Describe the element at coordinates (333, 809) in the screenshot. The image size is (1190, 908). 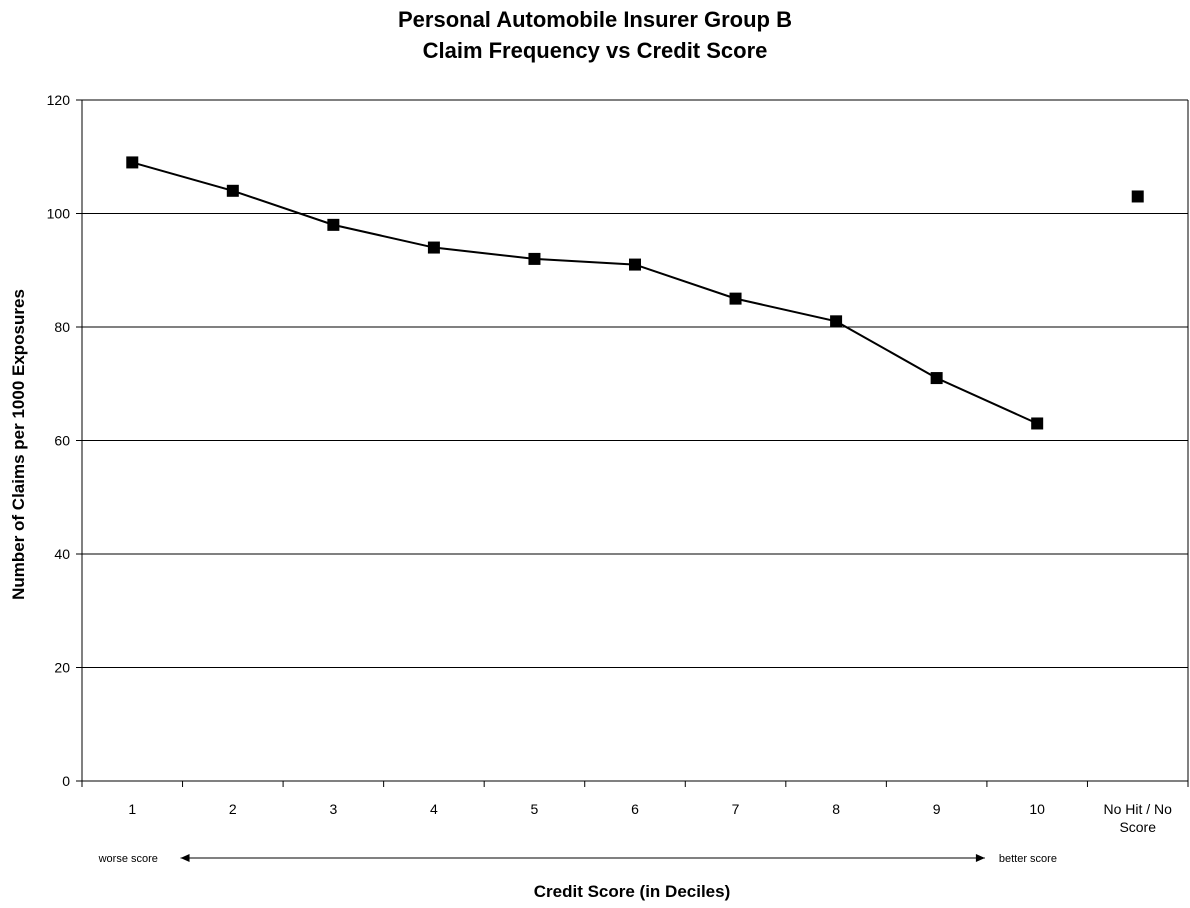
I see `x-tick-label: 3` at that location.